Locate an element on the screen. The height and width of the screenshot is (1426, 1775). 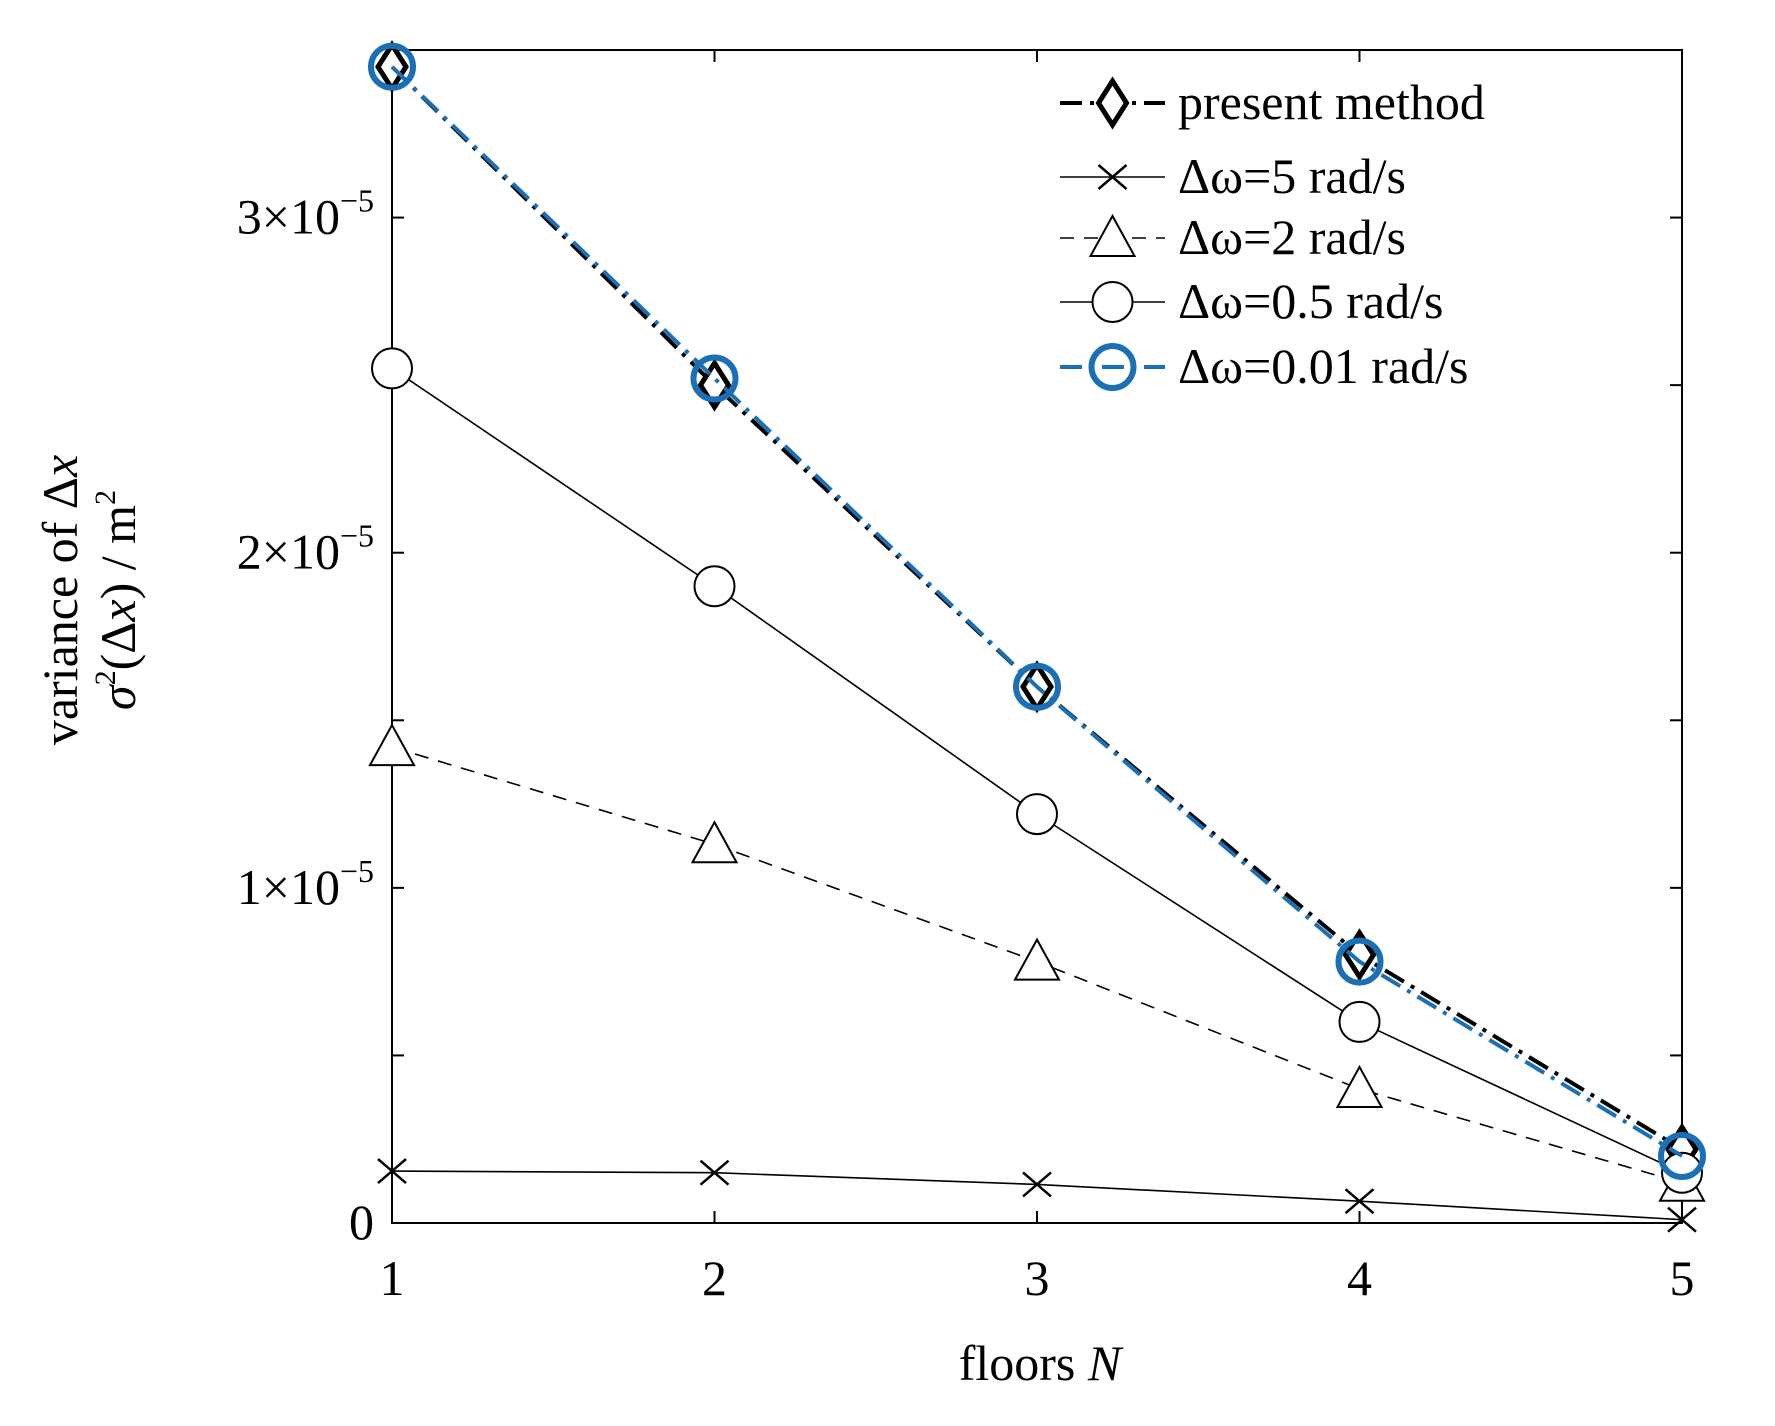
legend-entry-5: Δω=0.01 rad/s is located at coordinates (1264, 366).